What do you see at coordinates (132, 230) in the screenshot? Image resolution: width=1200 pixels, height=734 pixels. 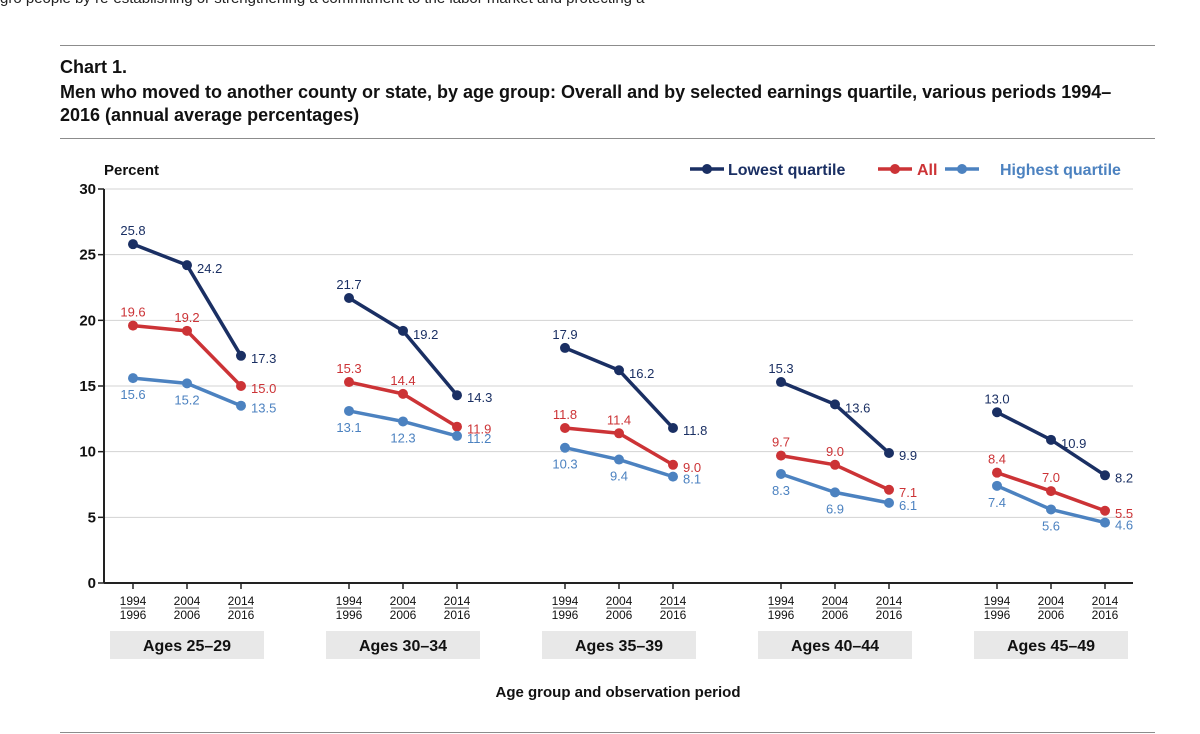 I see `data-label-lowest-quartile: 25.8` at bounding box center [132, 230].